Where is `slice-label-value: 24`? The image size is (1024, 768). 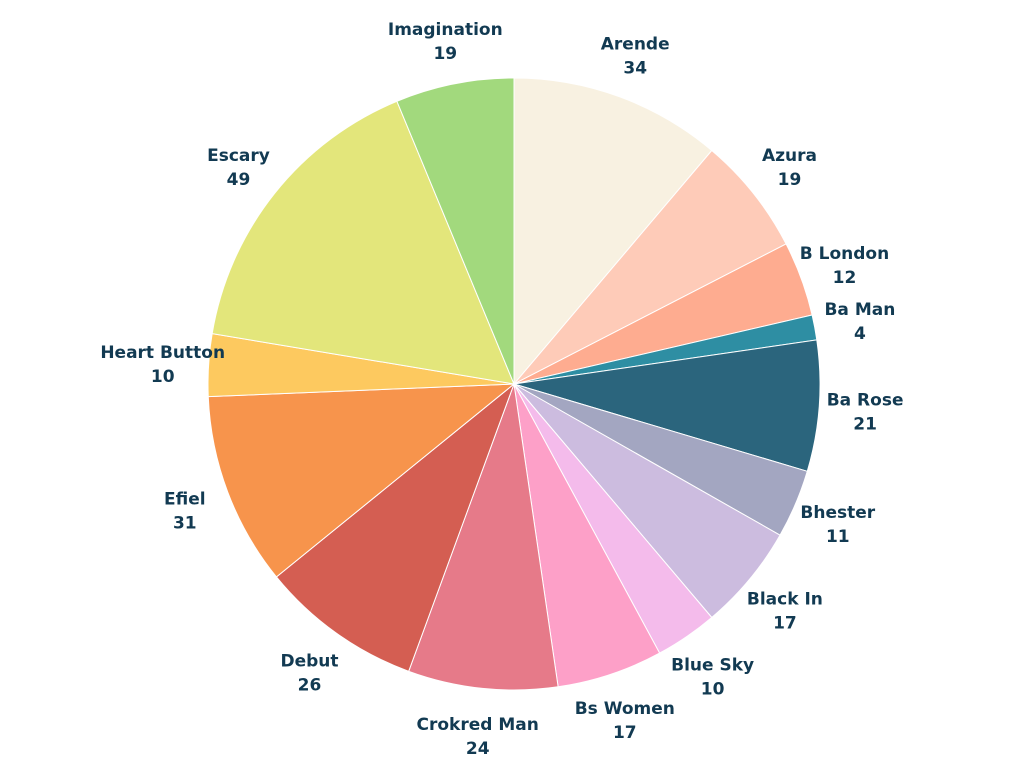
slice-label-value: 24 is located at coordinates (478, 749).